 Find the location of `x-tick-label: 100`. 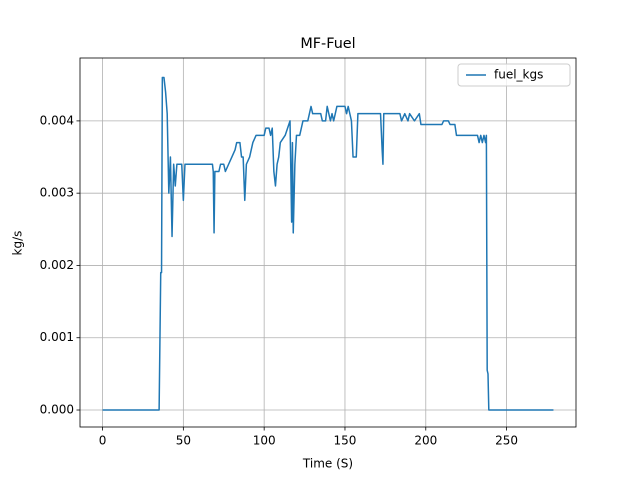

x-tick-label: 100 is located at coordinates (264, 441).